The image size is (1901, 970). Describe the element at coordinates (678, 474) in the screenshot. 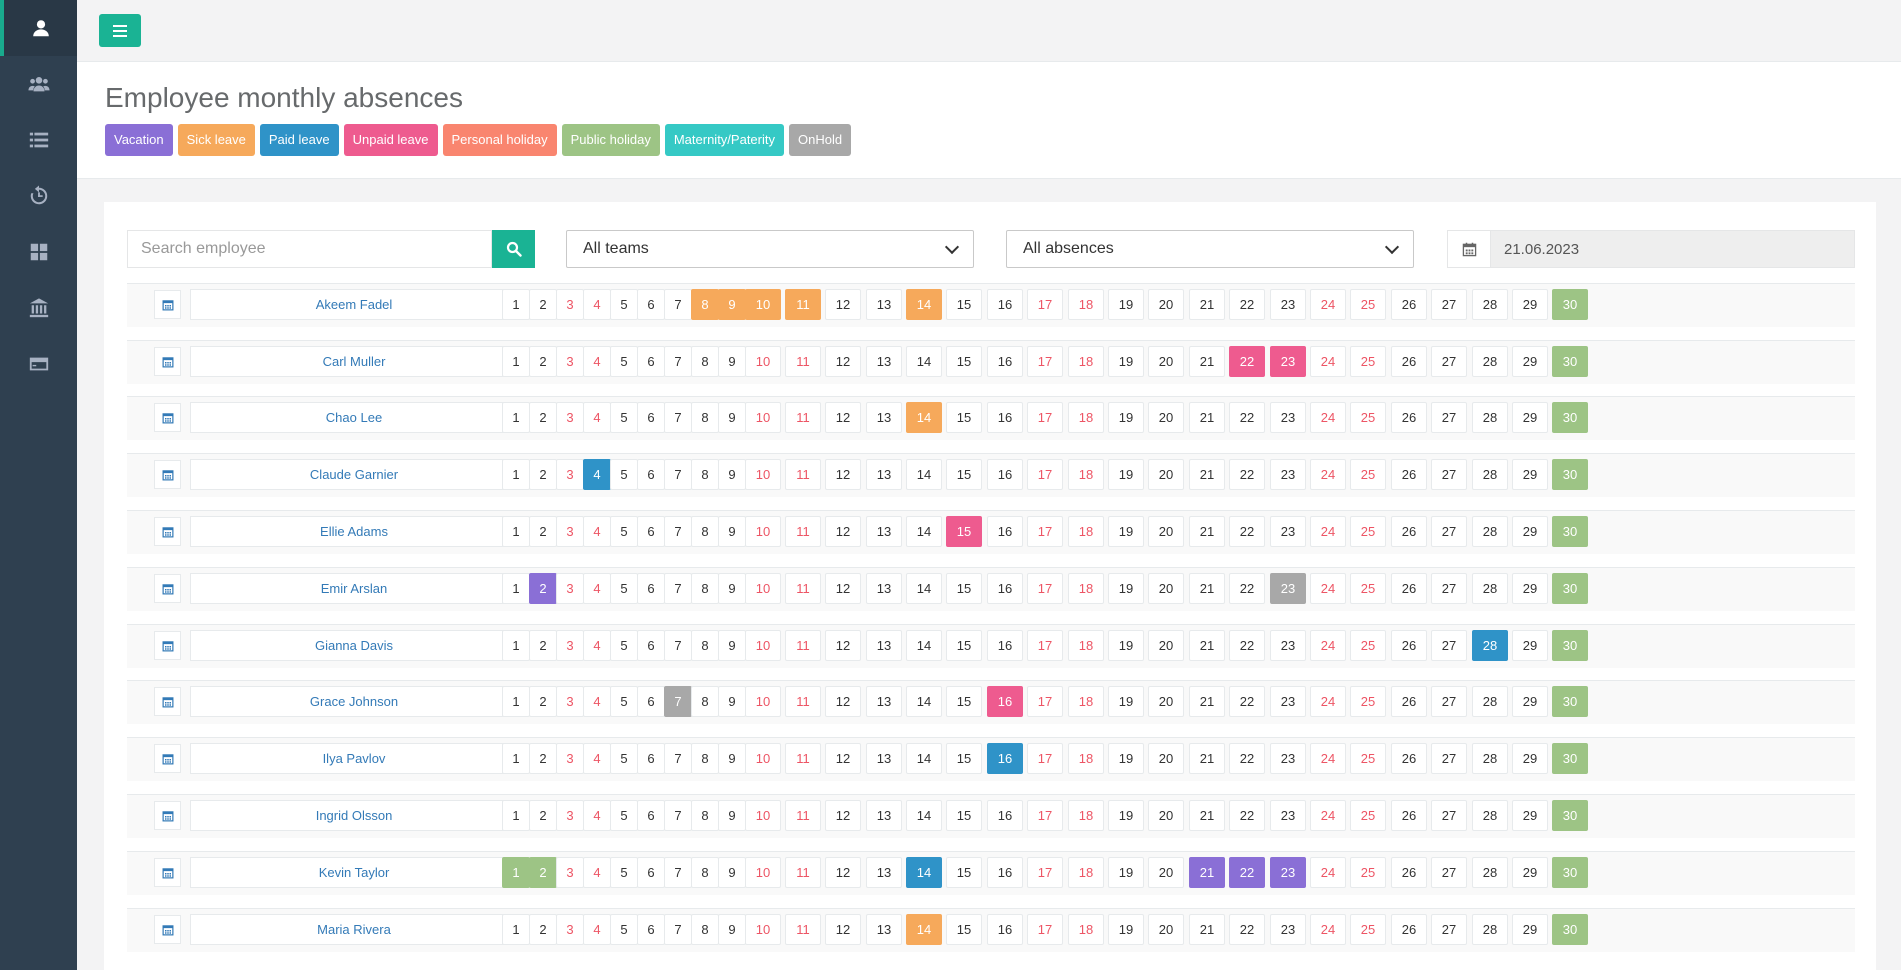

I see `day-cell-7: 7` at that location.